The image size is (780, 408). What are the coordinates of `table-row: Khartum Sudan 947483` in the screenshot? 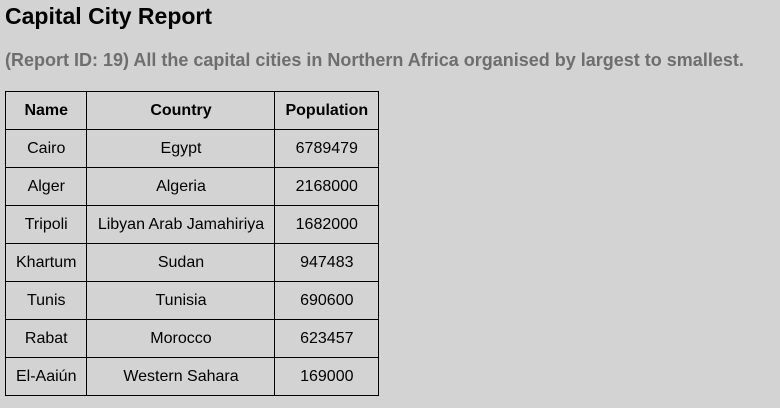 It's located at (192, 262).